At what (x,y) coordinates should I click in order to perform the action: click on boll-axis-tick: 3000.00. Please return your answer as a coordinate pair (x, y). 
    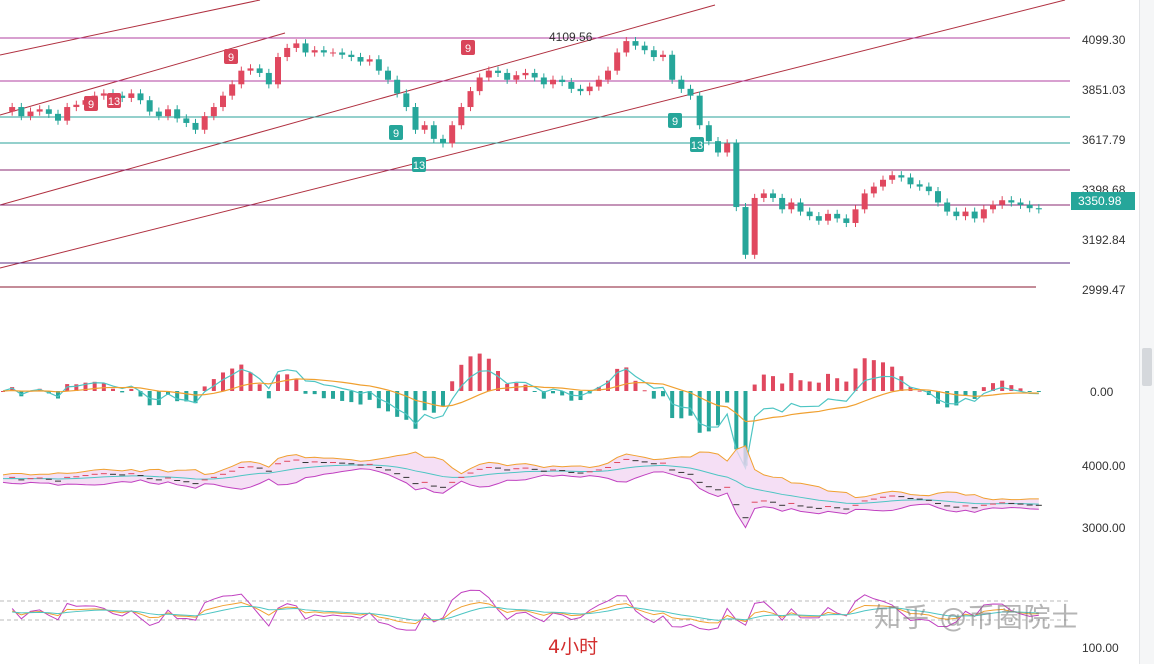
    Looking at the image, I should click on (1104, 528).